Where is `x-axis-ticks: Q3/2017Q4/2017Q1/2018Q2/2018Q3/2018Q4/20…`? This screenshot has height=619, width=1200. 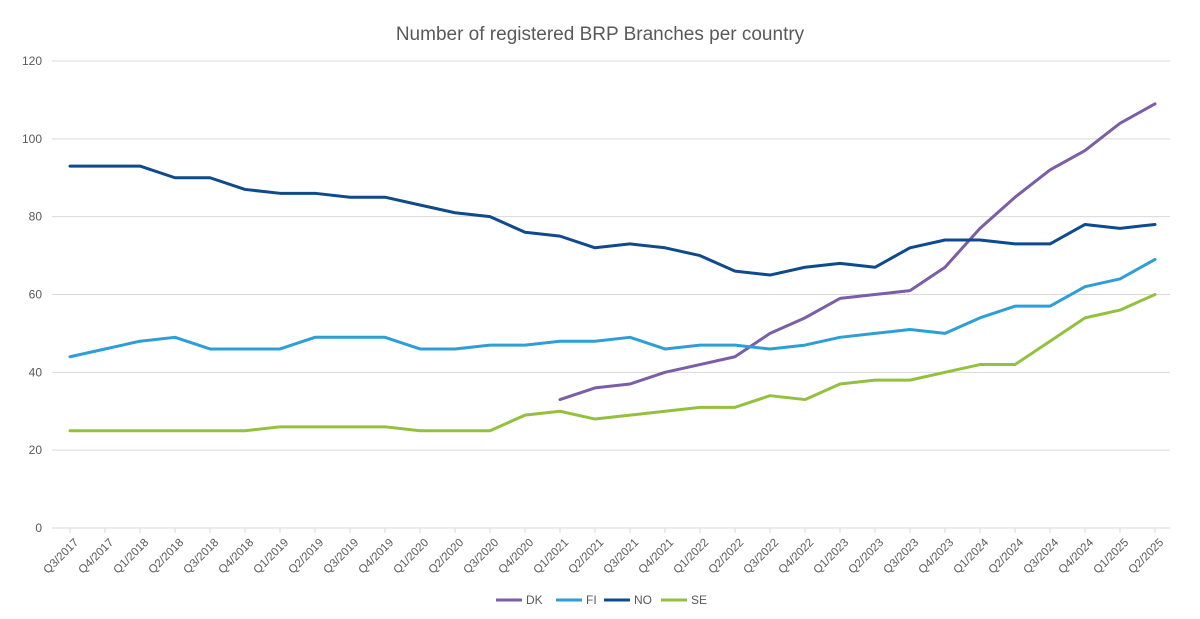 x-axis-ticks: Q3/2017Q4/2017Q1/2018Q2/2018Q3/2018Q4/20… is located at coordinates (604, 552).